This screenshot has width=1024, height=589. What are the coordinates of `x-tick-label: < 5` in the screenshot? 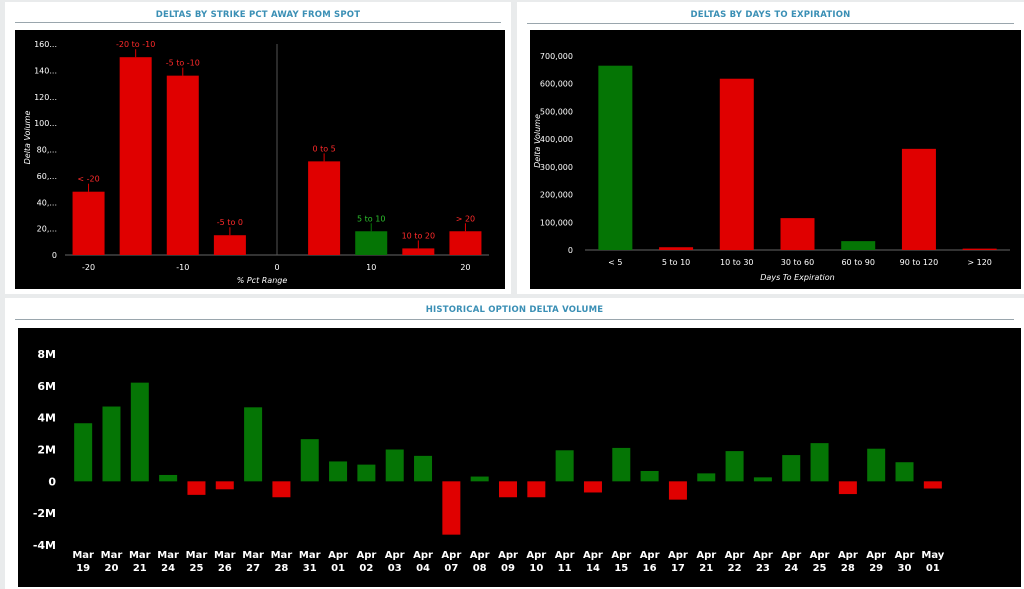 It's located at (615, 262).